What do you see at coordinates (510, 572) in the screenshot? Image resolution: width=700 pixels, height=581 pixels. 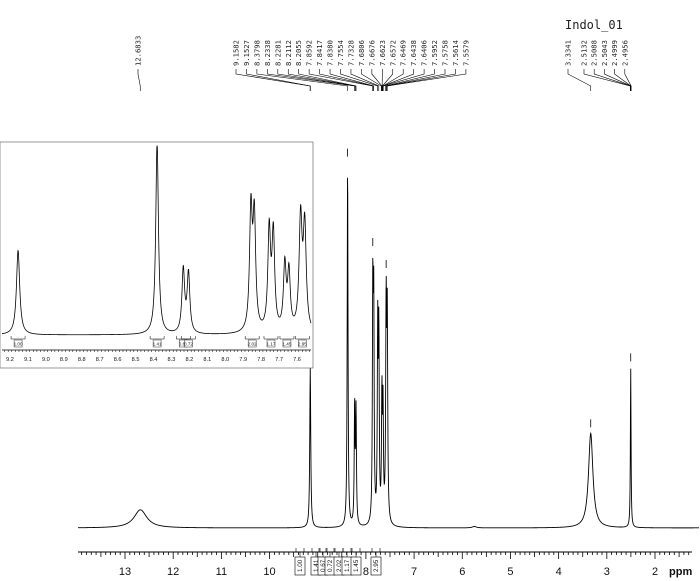 I see `x-tick-label: 5` at bounding box center [510, 572].